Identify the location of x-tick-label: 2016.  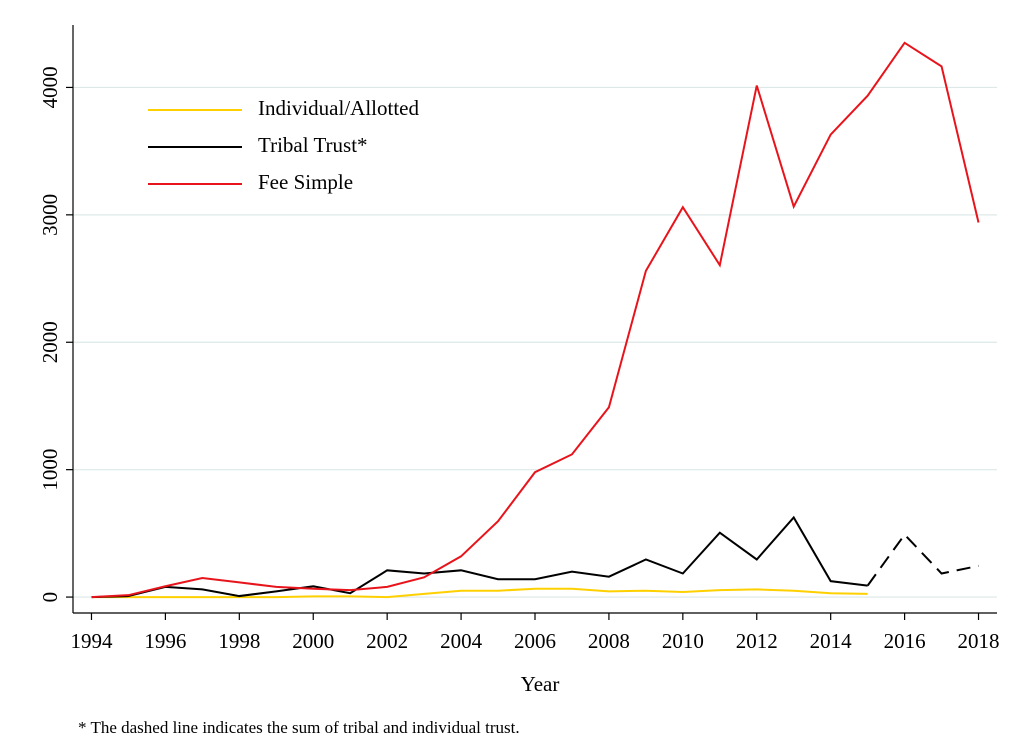
(905, 641).